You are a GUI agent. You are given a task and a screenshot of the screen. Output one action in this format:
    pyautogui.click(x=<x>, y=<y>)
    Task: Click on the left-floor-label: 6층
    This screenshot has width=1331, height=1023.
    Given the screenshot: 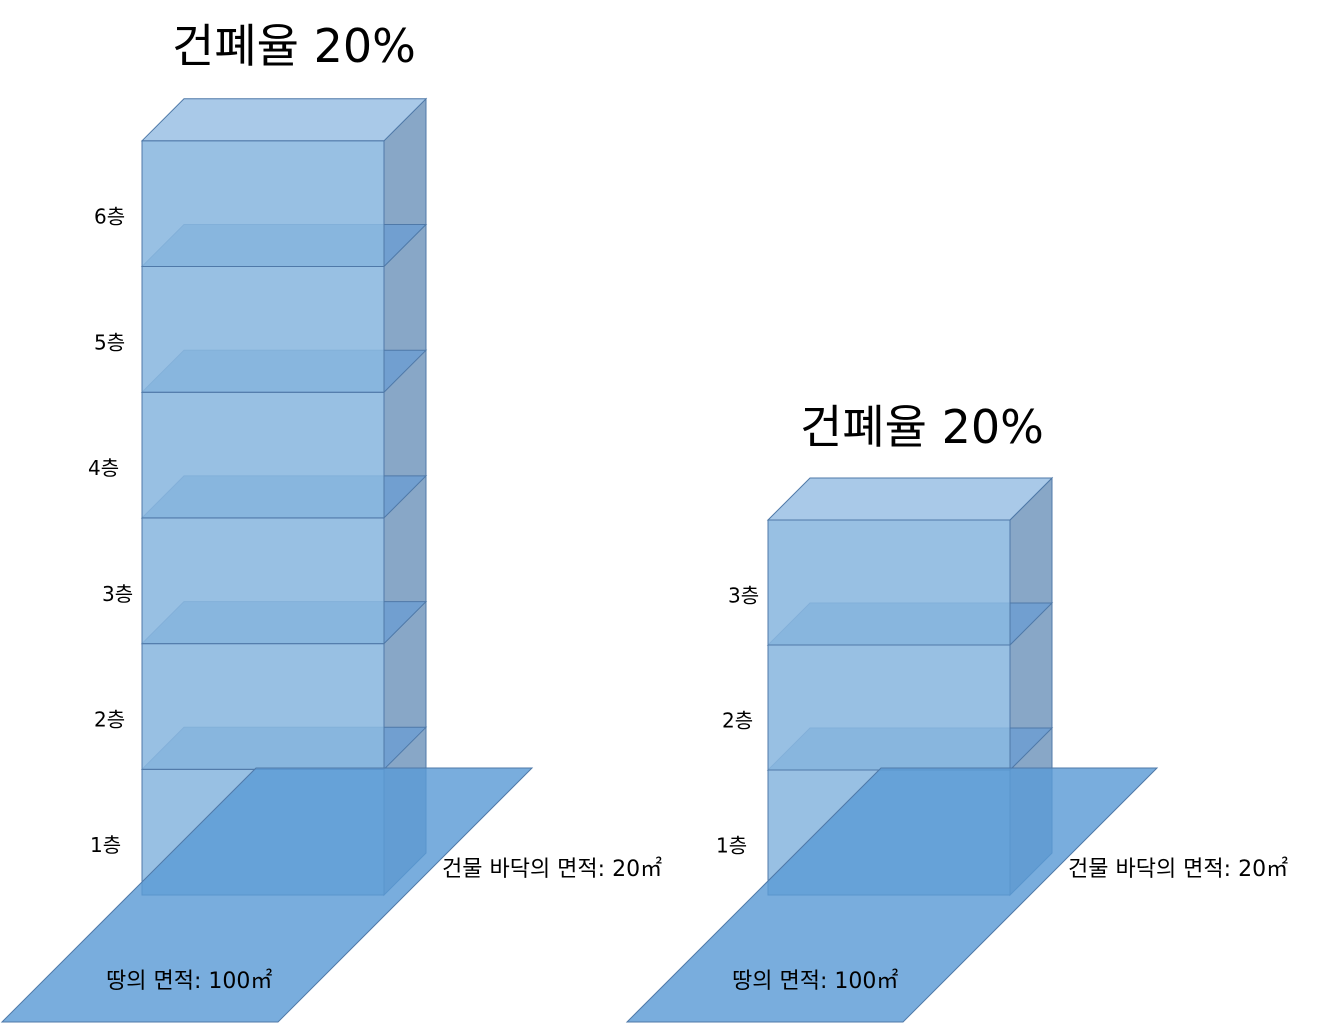 What is the action you would take?
    pyautogui.click(x=109, y=217)
    